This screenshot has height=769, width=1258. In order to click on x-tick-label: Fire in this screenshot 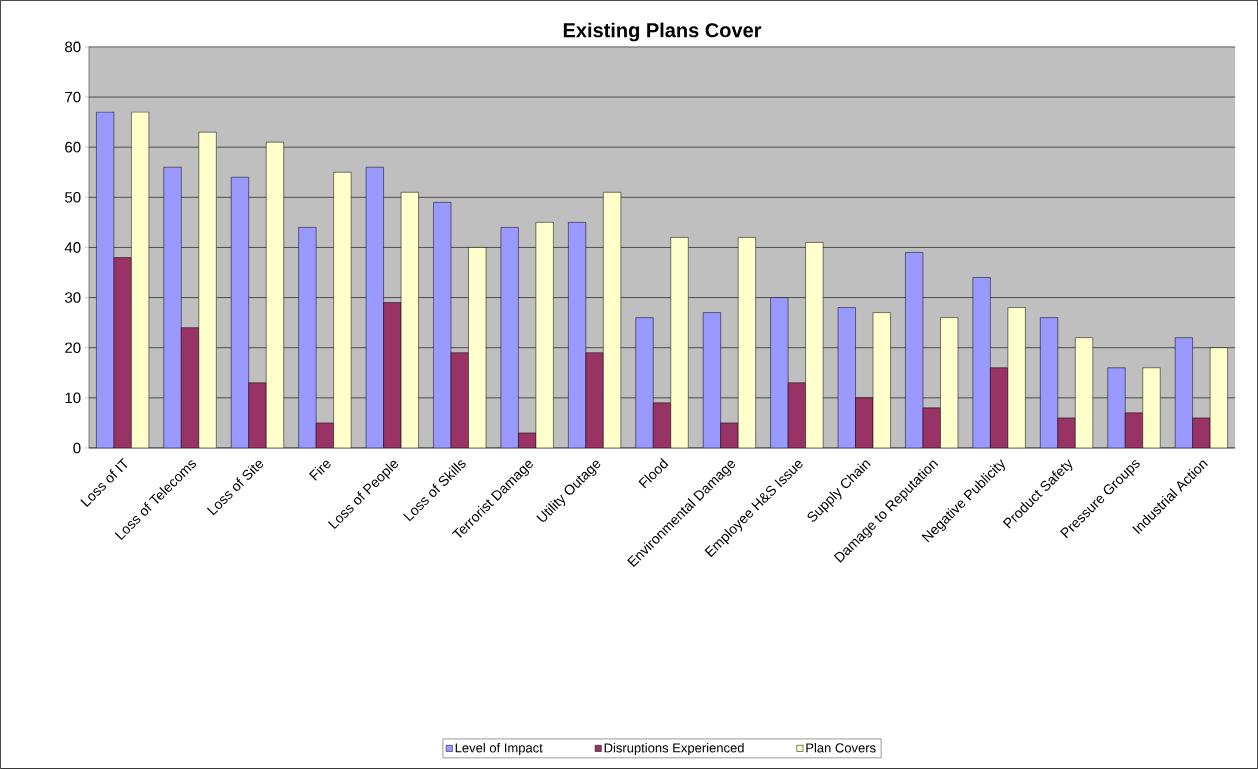, I will do `click(320, 470)`.